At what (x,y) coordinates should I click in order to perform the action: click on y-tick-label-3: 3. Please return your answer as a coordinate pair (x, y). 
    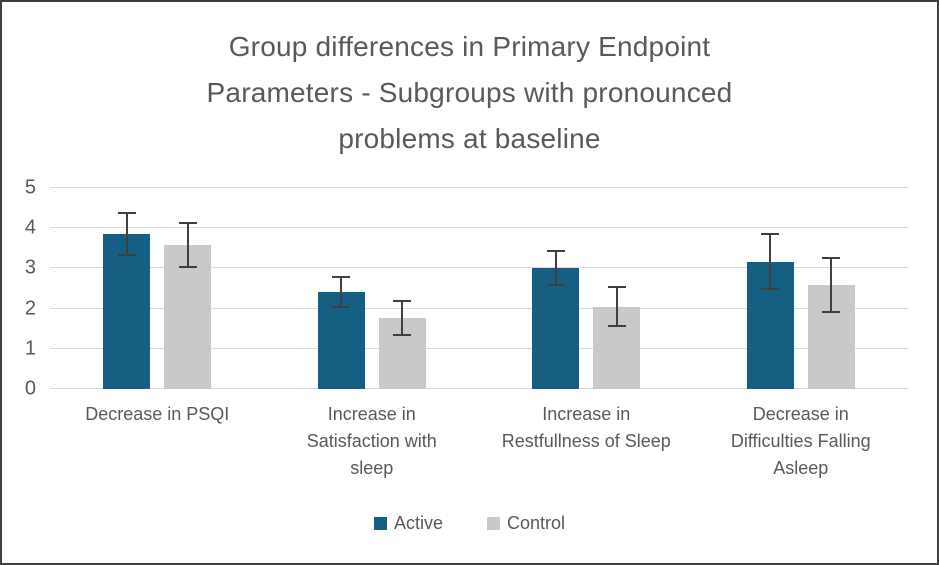
    Looking at the image, I should click on (30, 267).